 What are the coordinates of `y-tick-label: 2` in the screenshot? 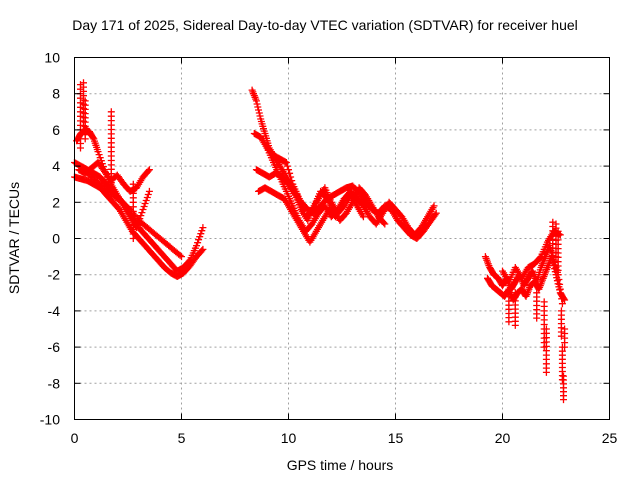 It's located at (56, 202).